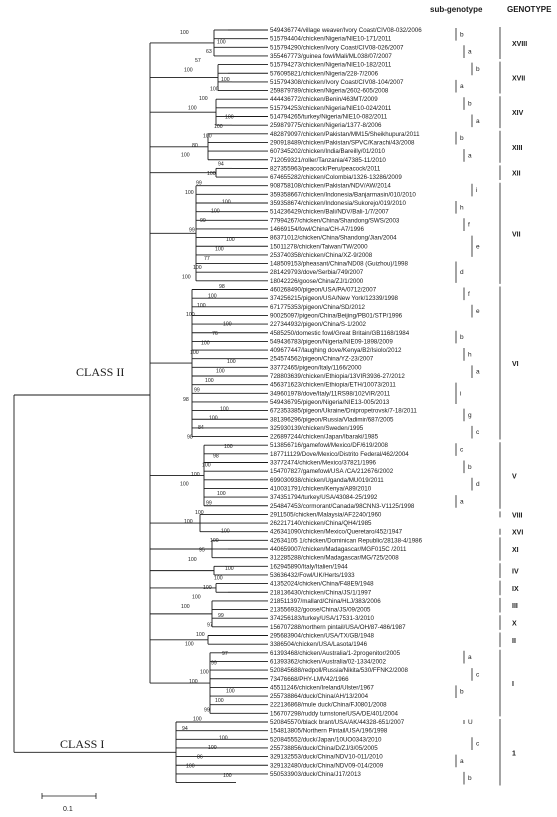 This screenshot has height=817, width=557. What do you see at coordinates (334, 558) in the screenshot?
I see `taxon-label: 312285288/chicken/Madagascar/MG/725/2008` at bounding box center [334, 558].